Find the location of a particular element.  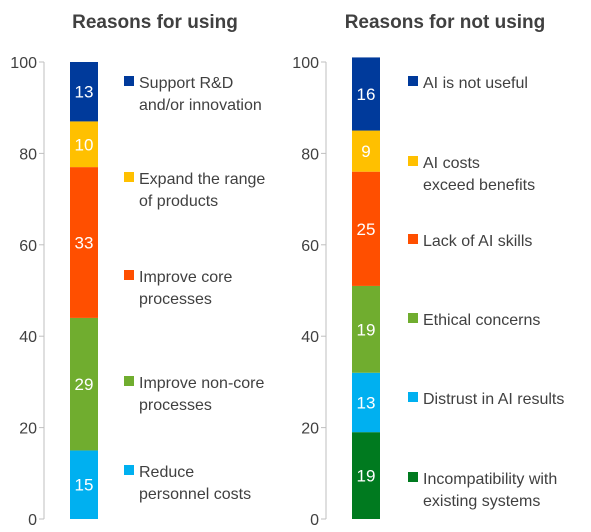

legend-label: Distrust in AI results is located at coordinates (493, 399).